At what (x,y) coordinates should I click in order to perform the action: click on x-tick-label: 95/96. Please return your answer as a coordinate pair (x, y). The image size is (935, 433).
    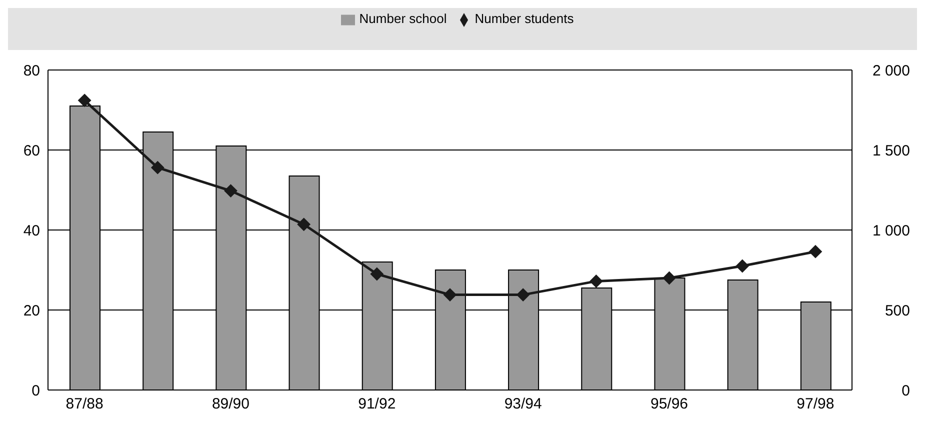
    Looking at the image, I should click on (669, 404).